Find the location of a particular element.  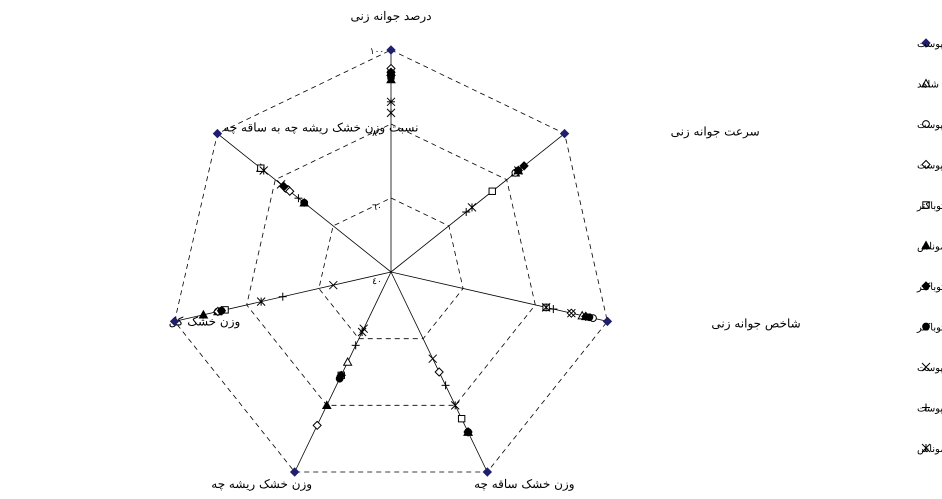

radial-tick-labels: ٤٠ ٦٠ ٨٠ ١٠٠ is located at coordinates (377, 167).